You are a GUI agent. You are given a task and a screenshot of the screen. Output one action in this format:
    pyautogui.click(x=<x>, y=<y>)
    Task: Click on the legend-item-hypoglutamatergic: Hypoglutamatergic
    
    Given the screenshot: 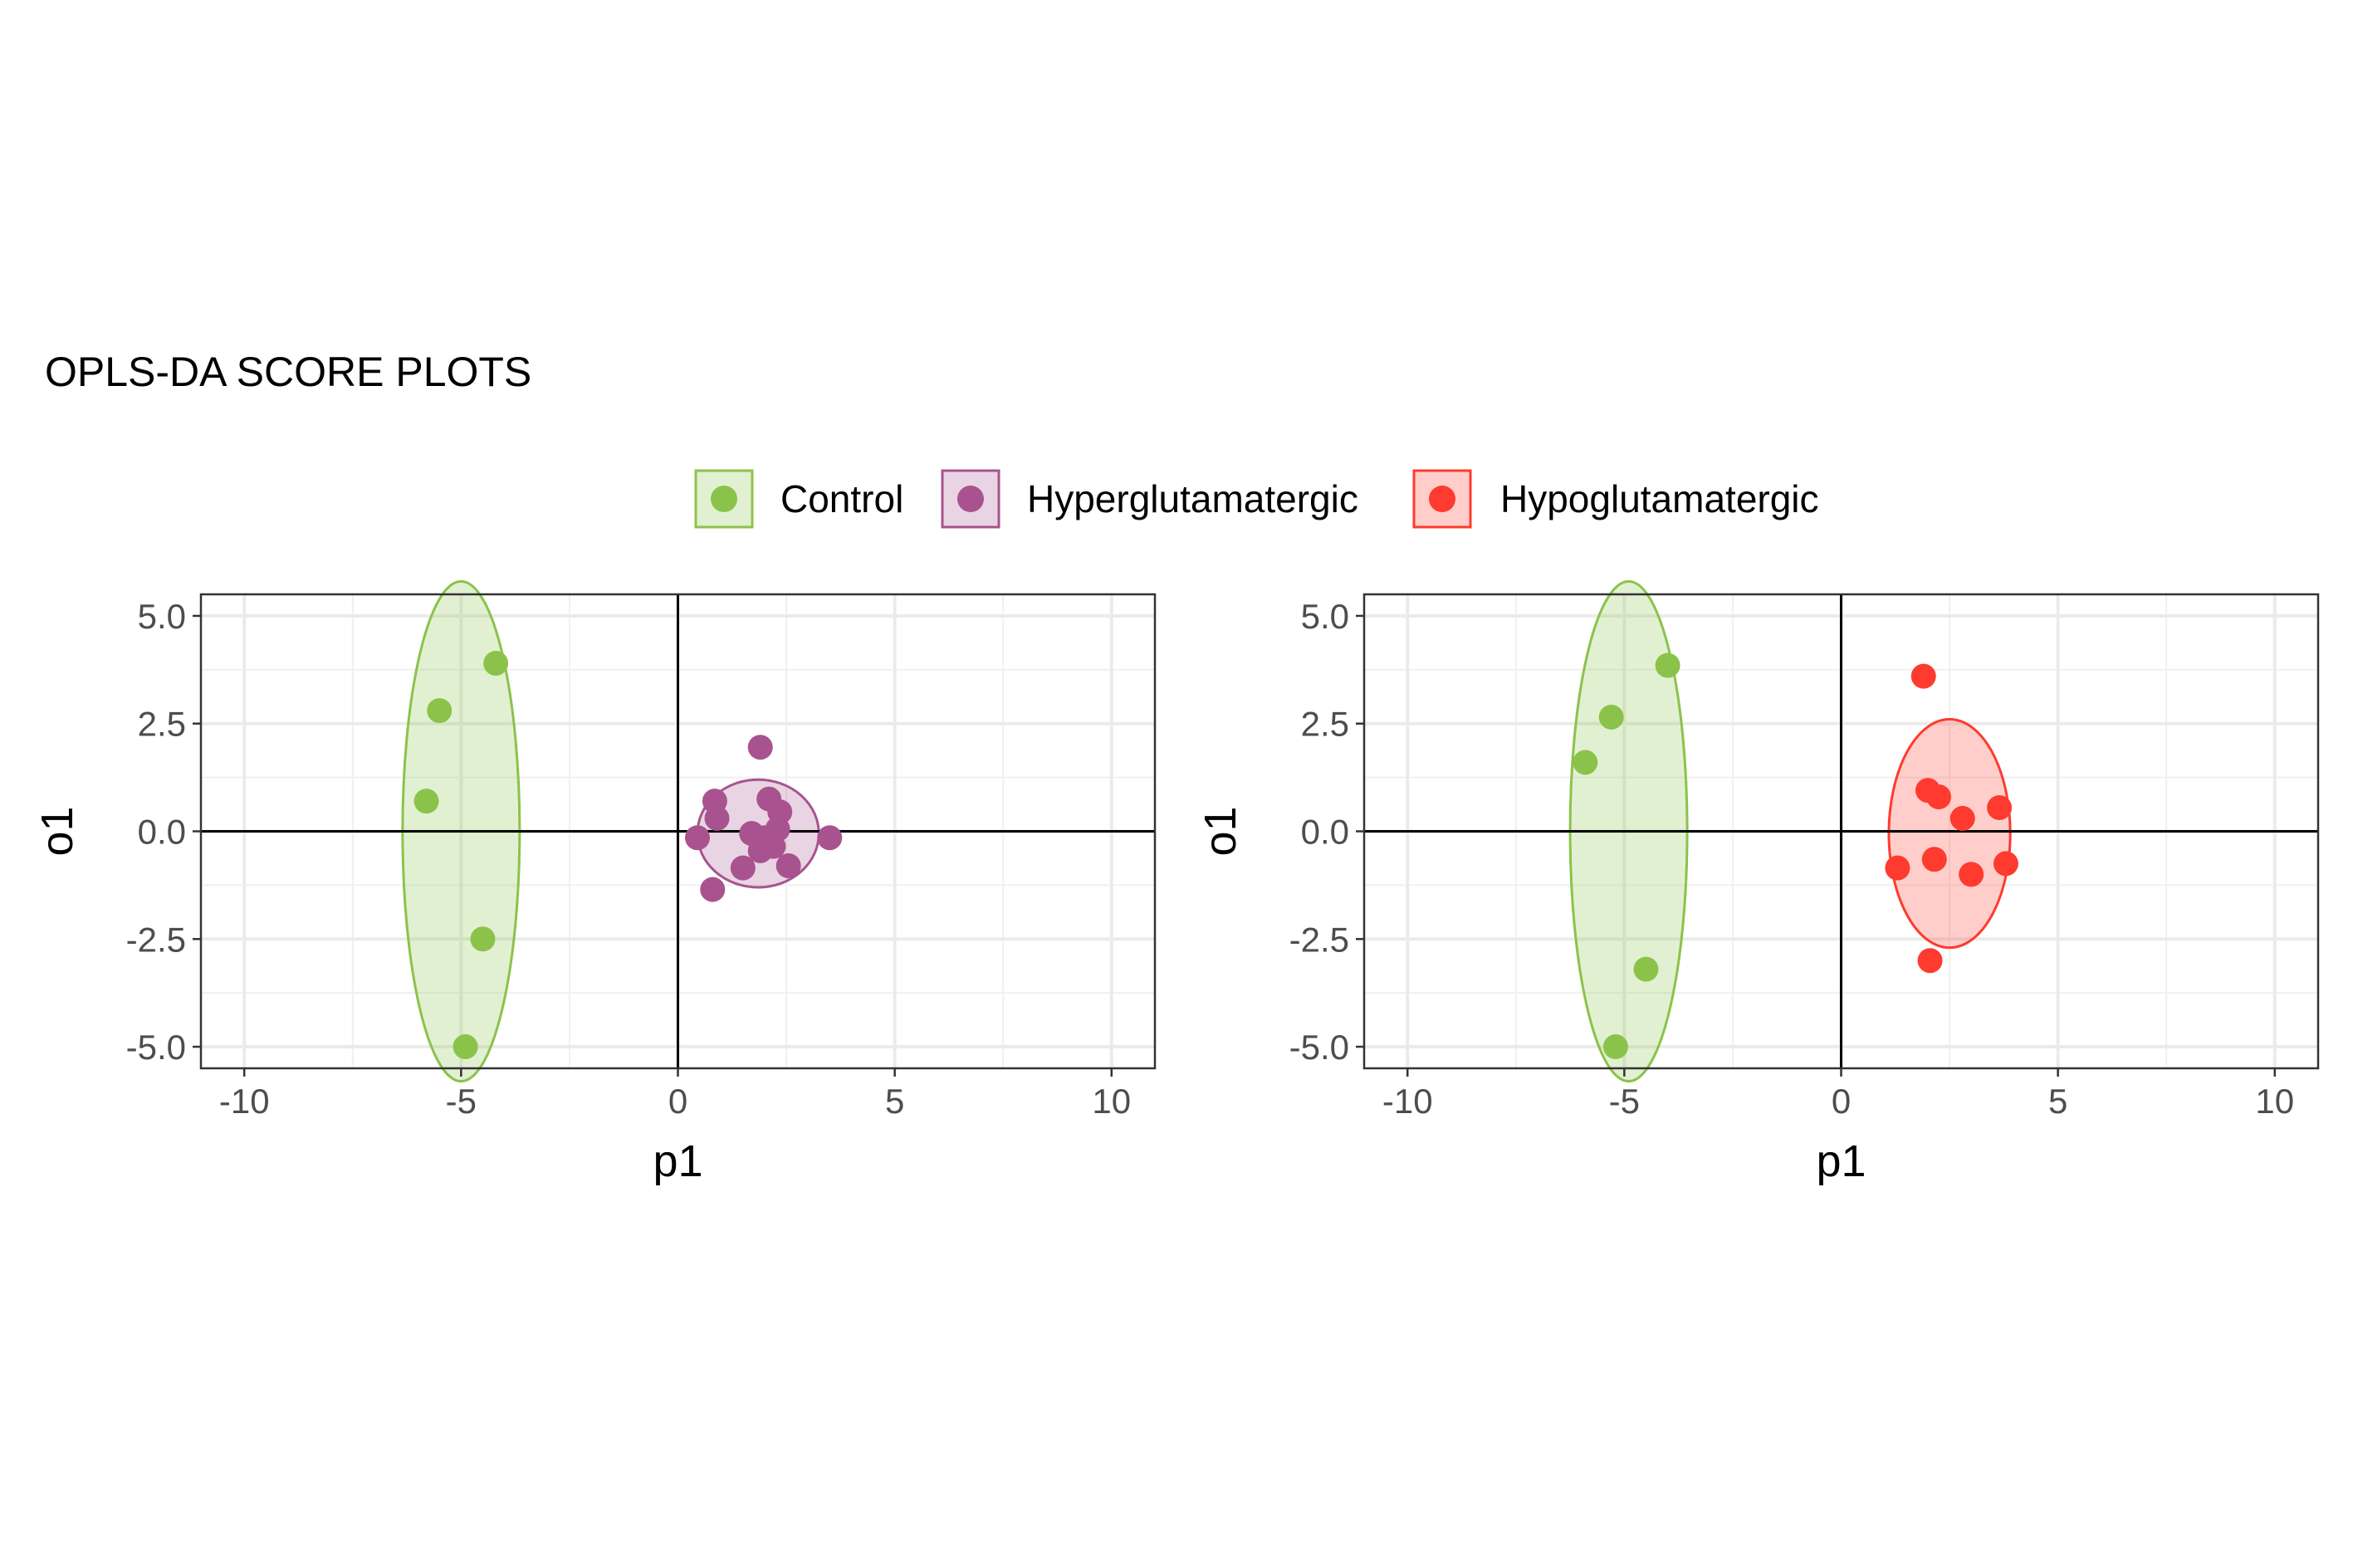 What is the action you would take?
    pyautogui.click(x=1616, y=499)
    